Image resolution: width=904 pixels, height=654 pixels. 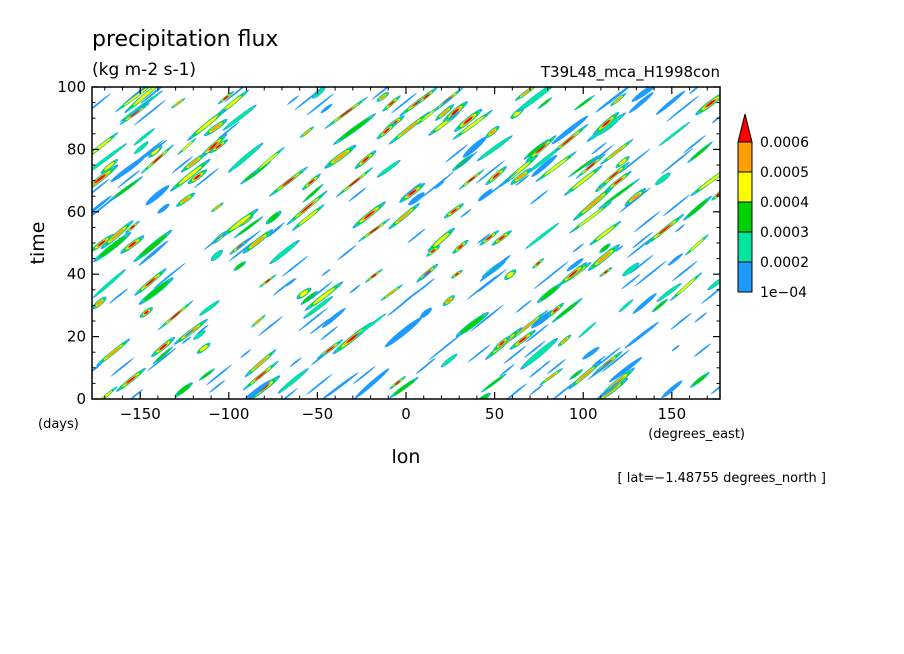 I want to click on x-axis-label: lon, so click(x=406, y=457).